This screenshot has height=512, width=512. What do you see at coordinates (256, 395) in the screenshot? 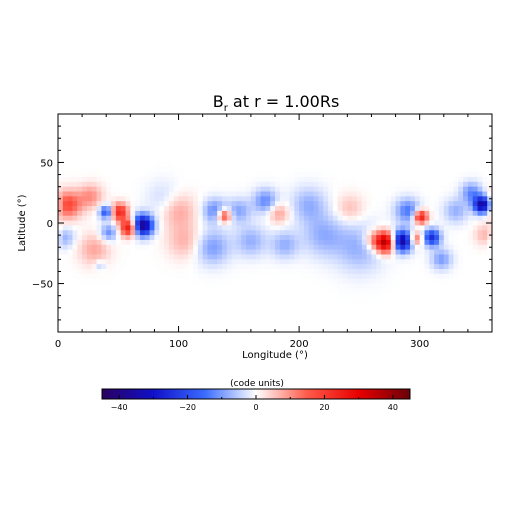
I see `colorbar: (code units) −40 −20 0 20 40` at bounding box center [256, 395].